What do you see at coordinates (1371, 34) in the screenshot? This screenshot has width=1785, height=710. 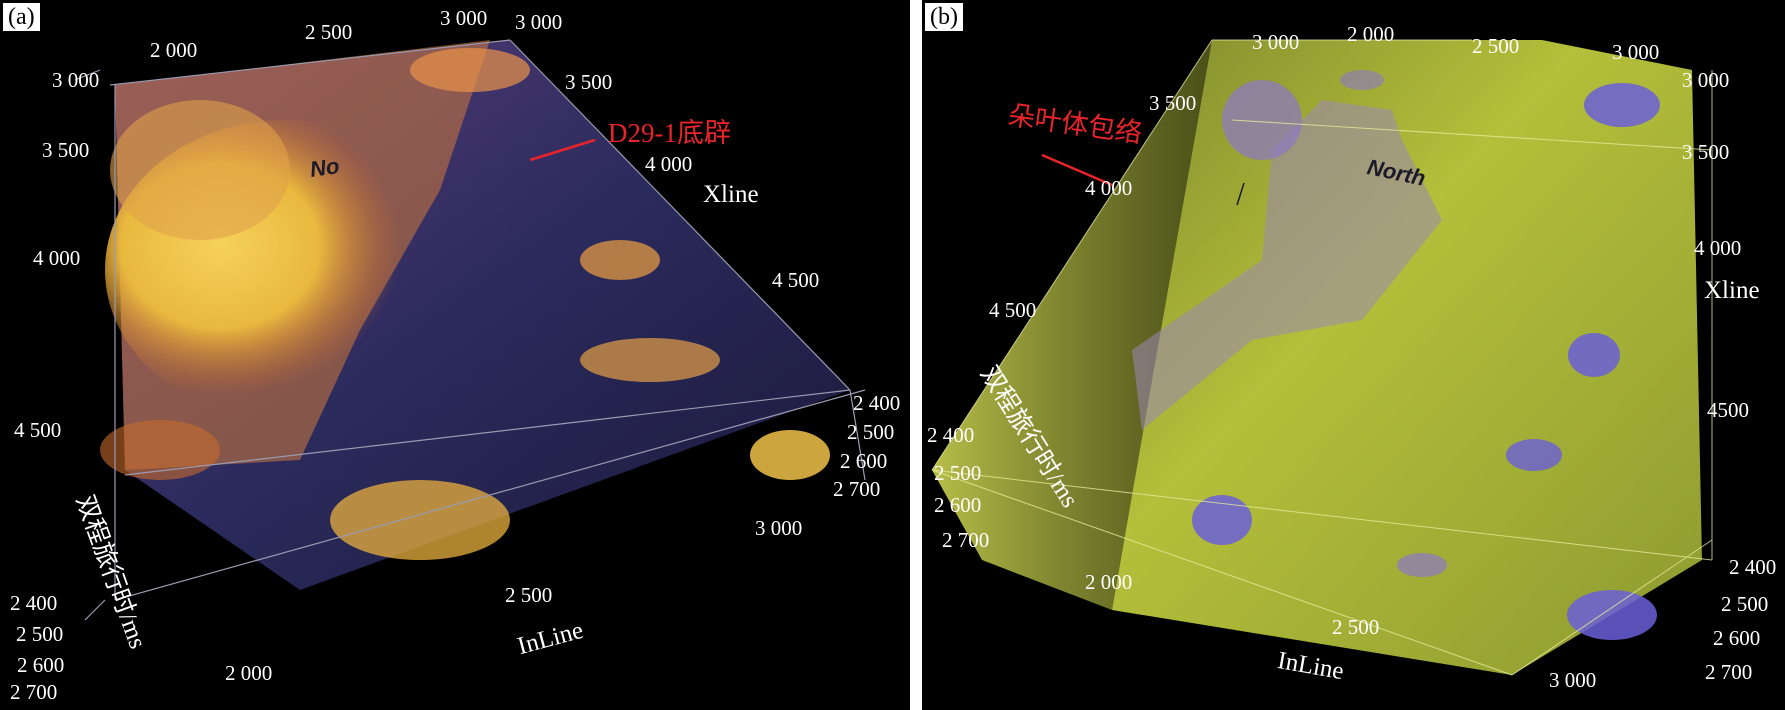 I see `top-tick: 2 000` at bounding box center [1371, 34].